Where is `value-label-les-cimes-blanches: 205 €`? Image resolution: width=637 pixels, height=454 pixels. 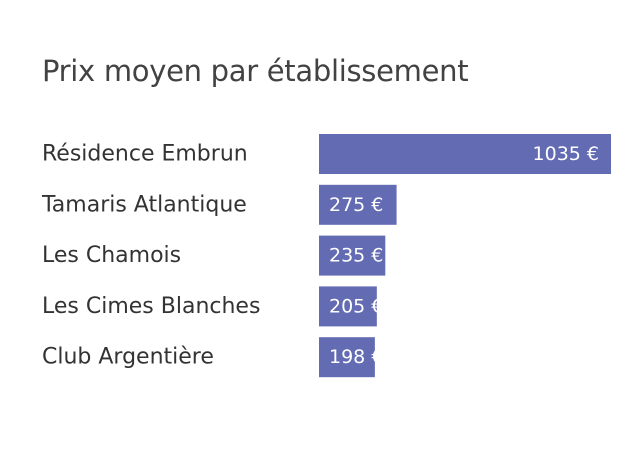 value-label-les-cimes-blanches: 205 € is located at coordinates (356, 306).